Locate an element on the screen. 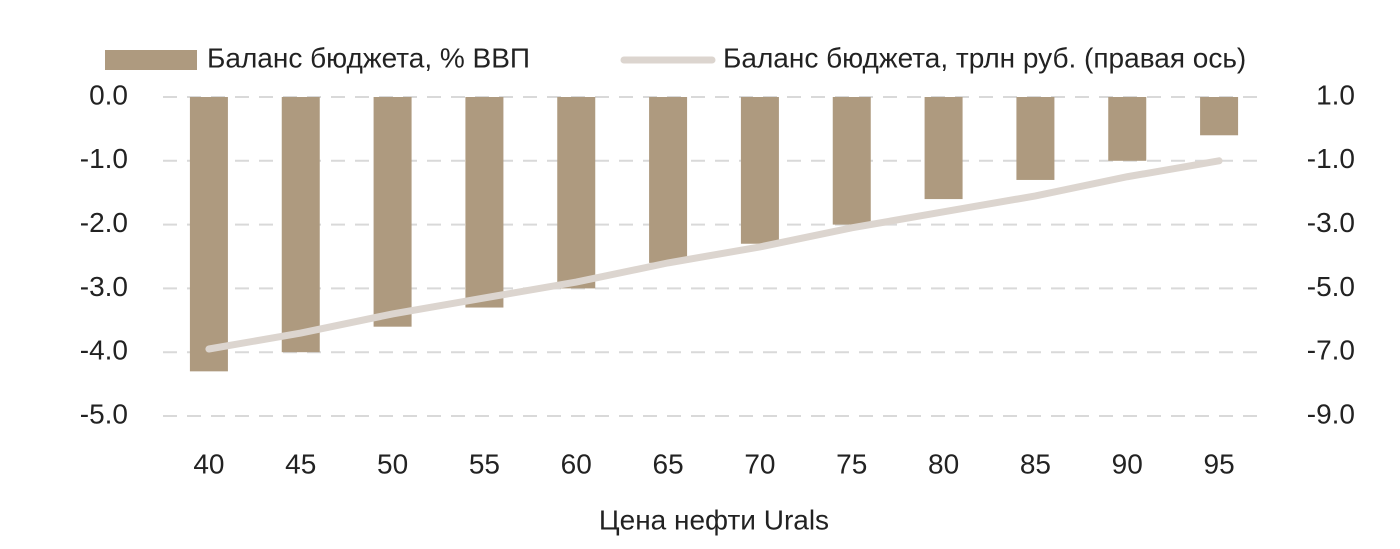 This screenshot has width=1400, height=549. legend-swatch is located at coordinates (151, 60).